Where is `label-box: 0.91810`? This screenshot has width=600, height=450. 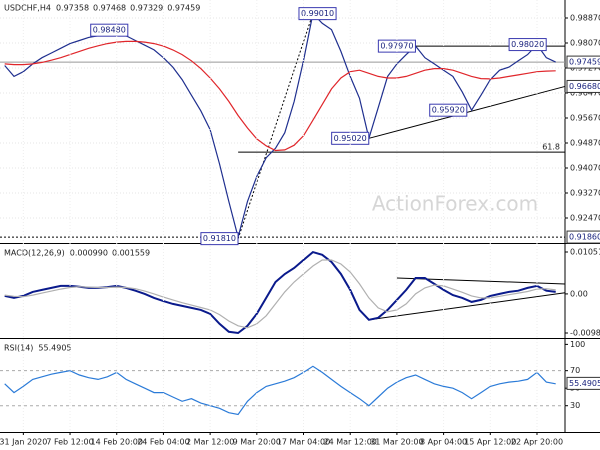
label-box: 0.91810 is located at coordinates (219, 239).